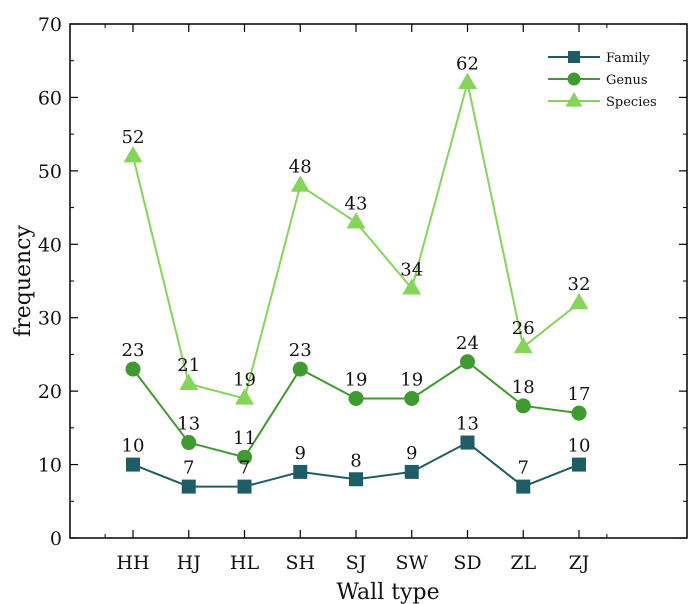 This screenshot has height=604, width=700. Describe the element at coordinates (189, 563) in the screenshot. I see `x-tick-label: HJ` at that location.